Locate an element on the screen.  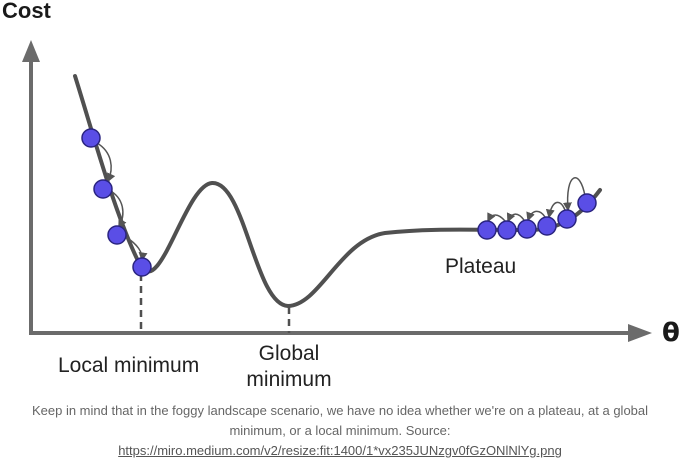
global-minimum-label-line1: Global is located at coordinates (289, 353).